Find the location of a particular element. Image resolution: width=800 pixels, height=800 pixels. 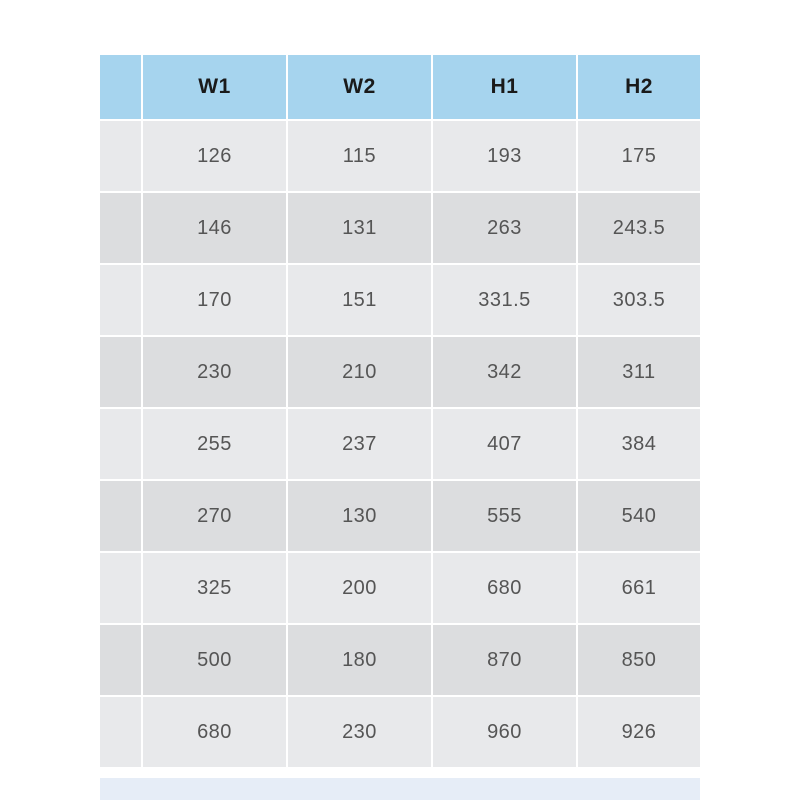

table-row: 500 180 870 850 is located at coordinates (400, 661).